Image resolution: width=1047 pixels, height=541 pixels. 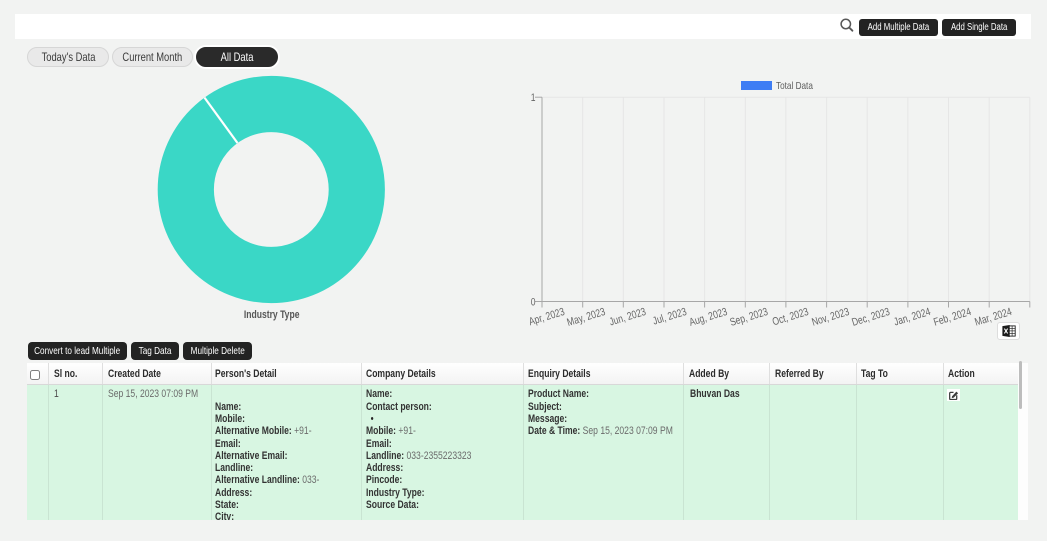 I want to click on svg-text: Aug, 2023, so click(x=708, y=317).